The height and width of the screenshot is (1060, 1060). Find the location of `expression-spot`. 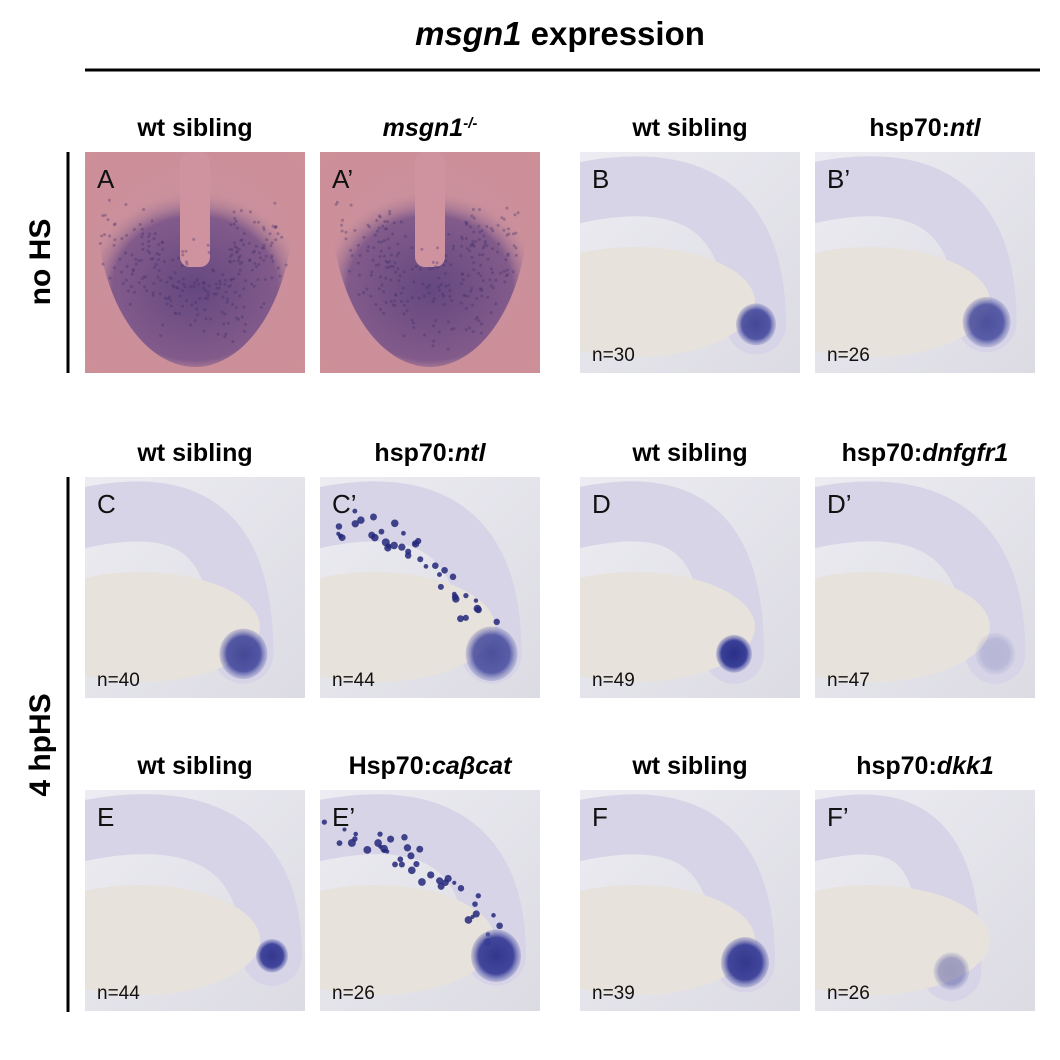

expression-spot is located at coordinates (986, 322).